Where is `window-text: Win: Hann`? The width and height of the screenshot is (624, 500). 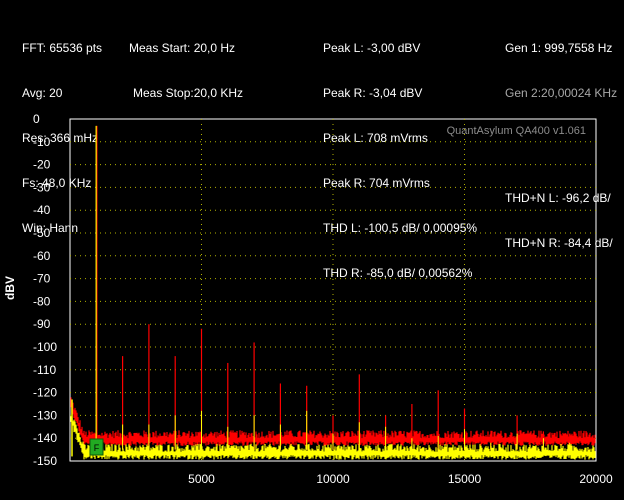
window-text: Win: Hann is located at coordinates (50, 228).